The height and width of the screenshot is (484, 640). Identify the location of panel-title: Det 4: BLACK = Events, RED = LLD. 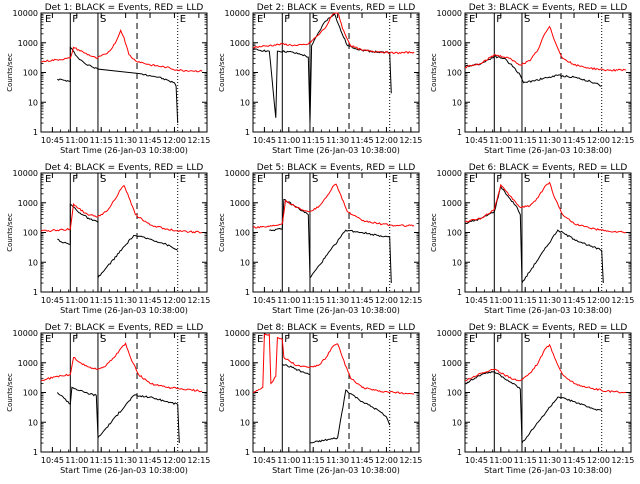
(124, 168).